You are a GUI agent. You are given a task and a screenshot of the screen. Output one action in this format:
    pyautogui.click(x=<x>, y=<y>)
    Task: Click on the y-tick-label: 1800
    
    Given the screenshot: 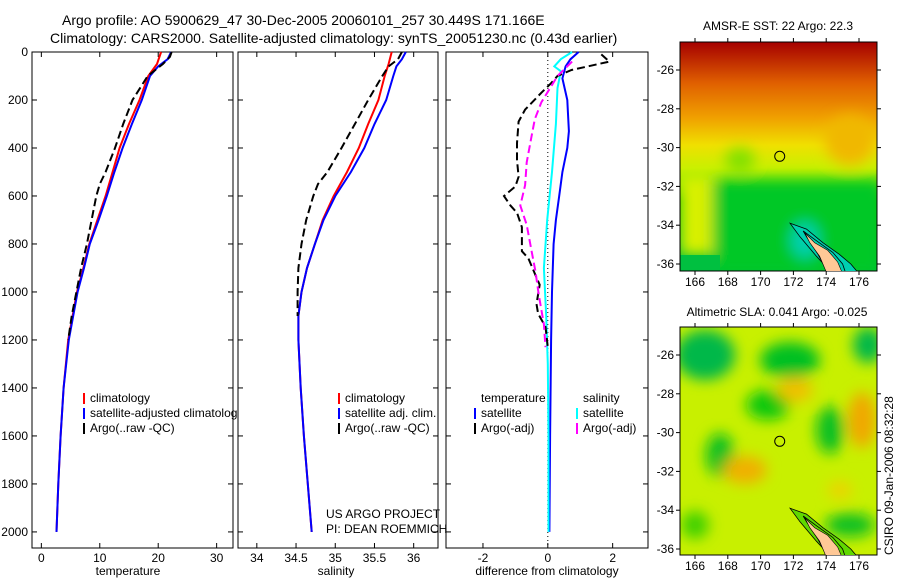 What is the action you would take?
    pyautogui.click(x=14, y=484)
    